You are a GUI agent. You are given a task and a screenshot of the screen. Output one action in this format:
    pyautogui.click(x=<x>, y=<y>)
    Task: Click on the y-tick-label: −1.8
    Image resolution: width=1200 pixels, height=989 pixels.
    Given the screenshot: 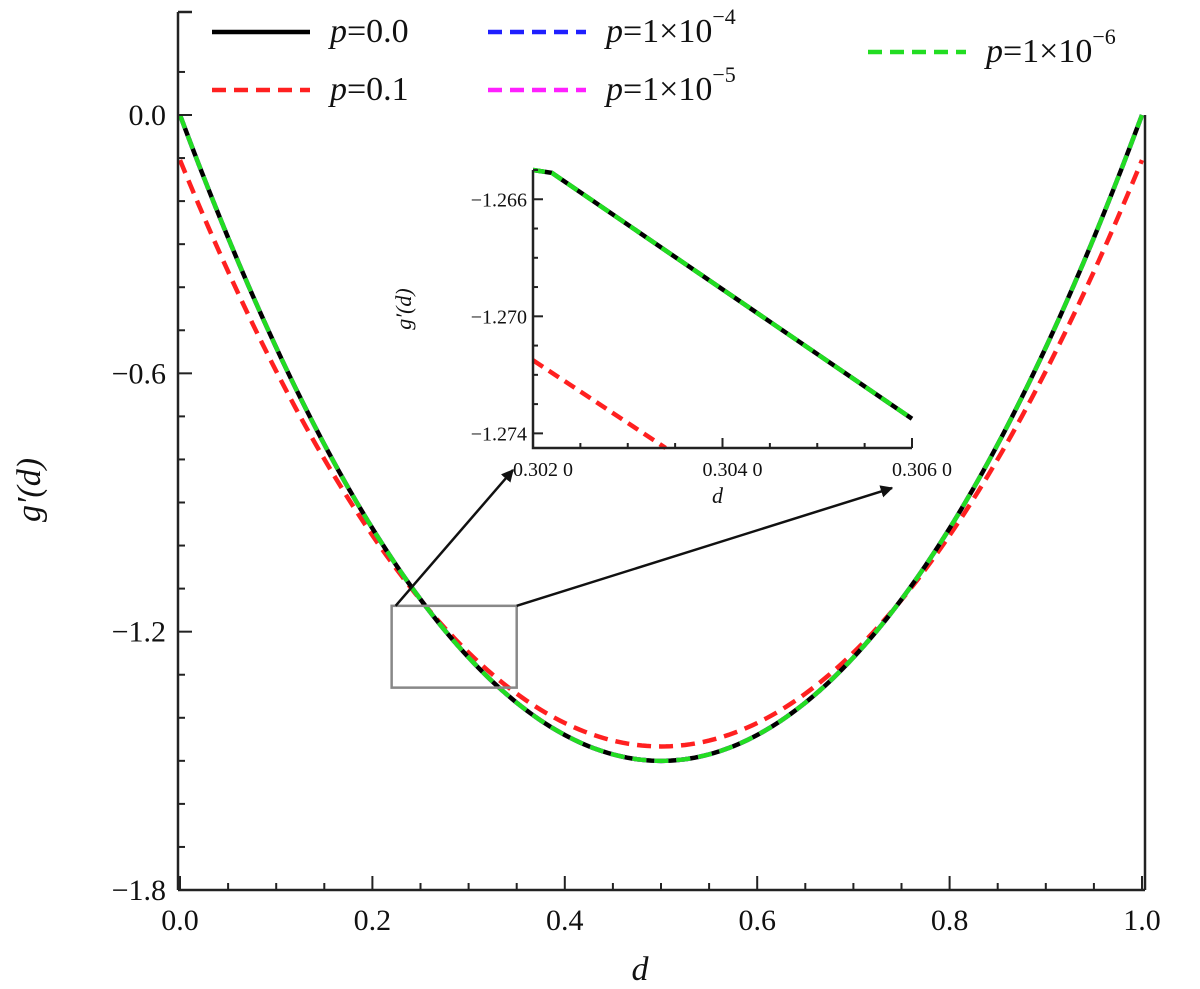 What is the action you would take?
    pyautogui.click(x=139, y=890)
    